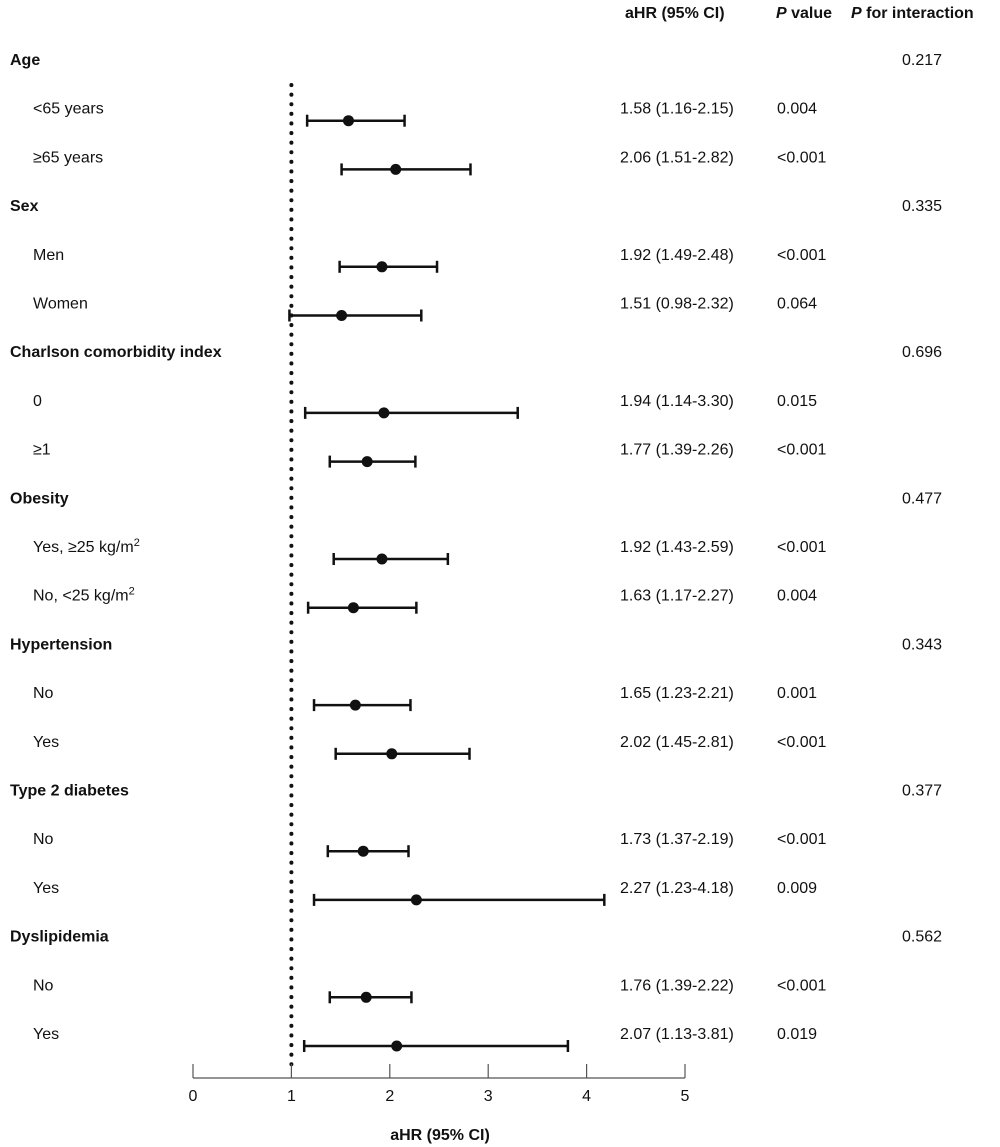 Image resolution: width=1000 pixels, height=1147 pixels. What do you see at coordinates (677, 596) in the screenshot?
I see `estimate-text: 1.63 (1.17-2.27)` at bounding box center [677, 596].